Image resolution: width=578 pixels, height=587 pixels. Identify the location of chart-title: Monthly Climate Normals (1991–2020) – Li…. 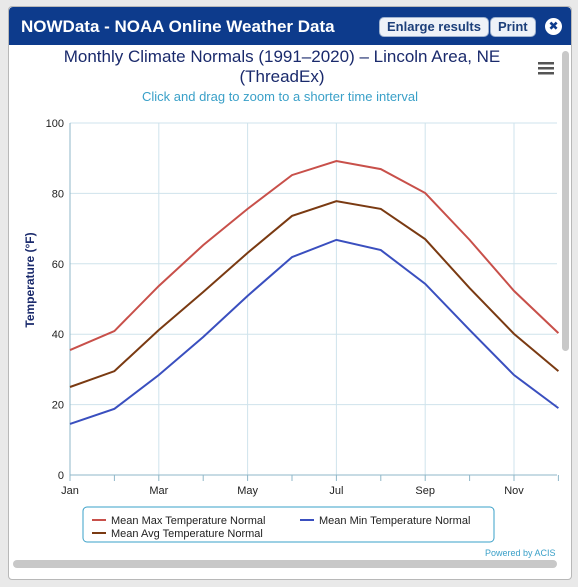
(282, 66).